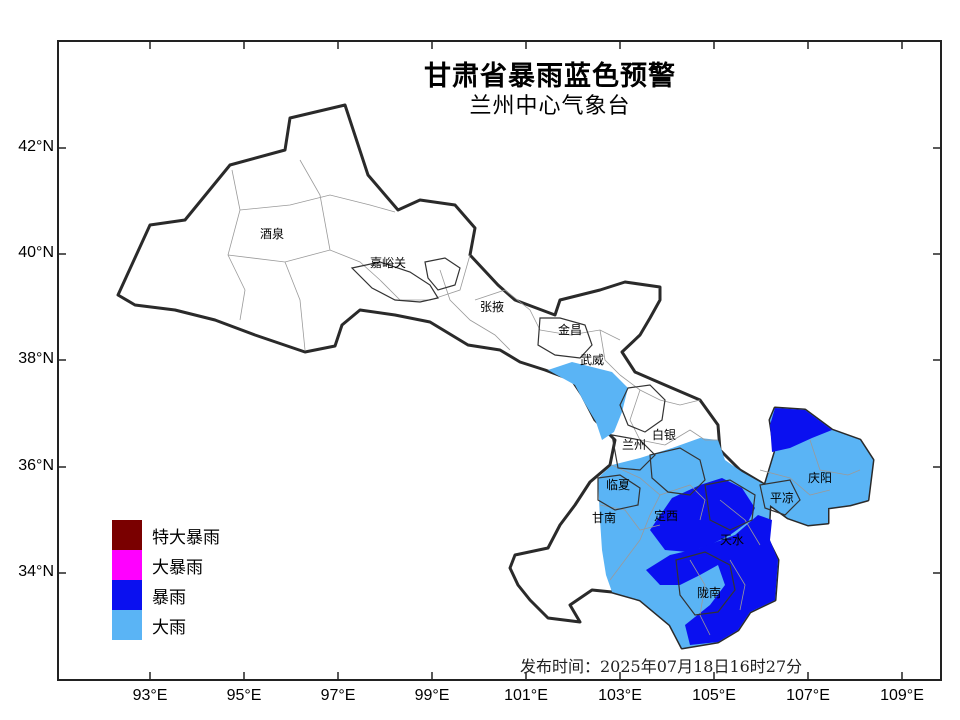 The height and width of the screenshot is (720, 960). Describe the element at coordinates (244, 695) in the screenshot. I see `lon-label-95: 95°E` at that location.